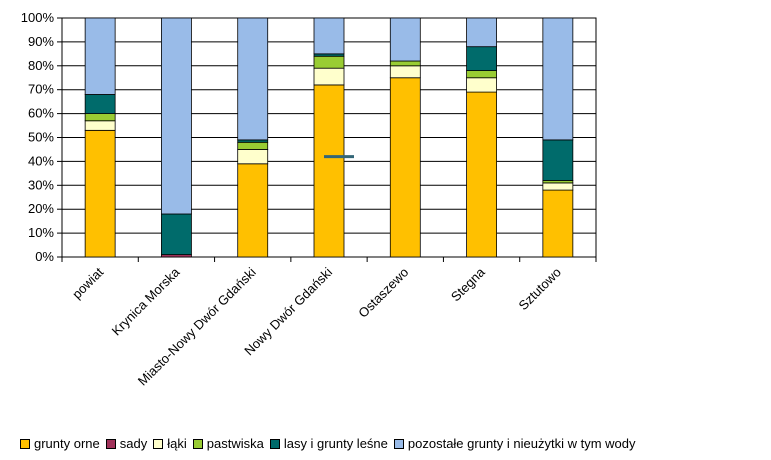  What do you see at coordinates (41, 160) in the screenshot?
I see `y-tick-label: 40%` at bounding box center [41, 160].